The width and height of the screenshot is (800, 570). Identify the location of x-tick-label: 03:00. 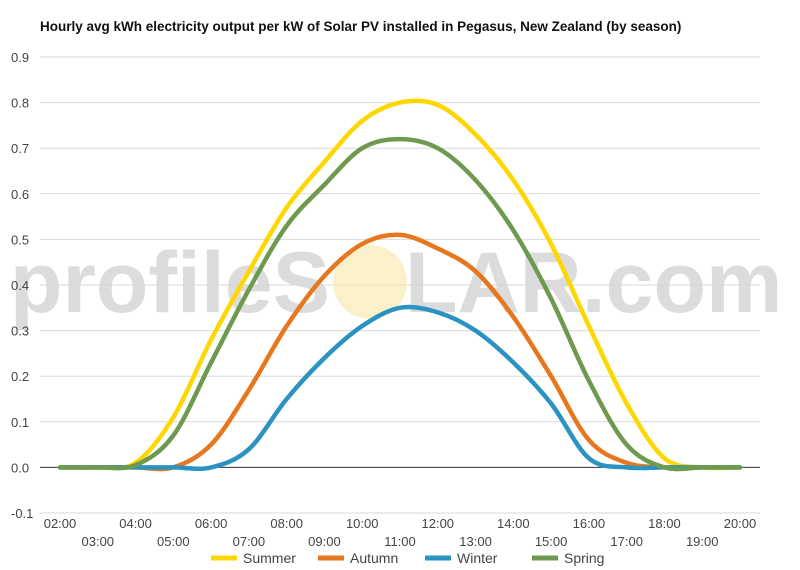
(98, 541).